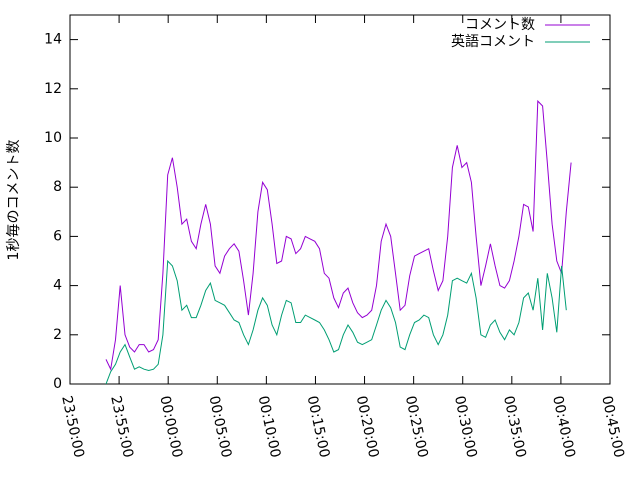  What do you see at coordinates (57, 236) in the screenshot?
I see `y-tick-label: 6` at bounding box center [57, 236].